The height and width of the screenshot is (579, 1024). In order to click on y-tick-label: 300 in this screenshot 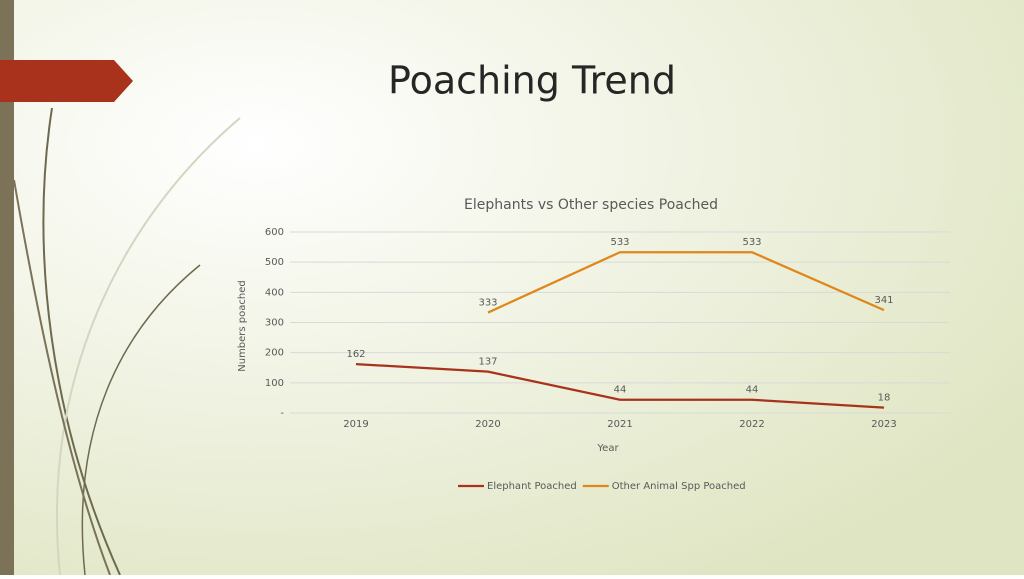, I will do `click(274, 323)`.